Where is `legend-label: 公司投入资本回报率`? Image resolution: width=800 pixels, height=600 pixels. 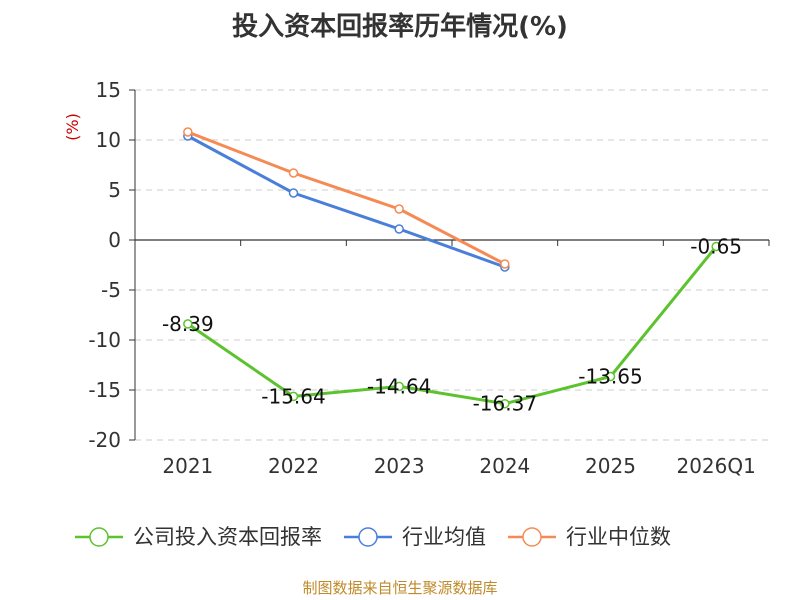
legend-label: 公司投入资本回报率 is located at coordinates (227, 537).